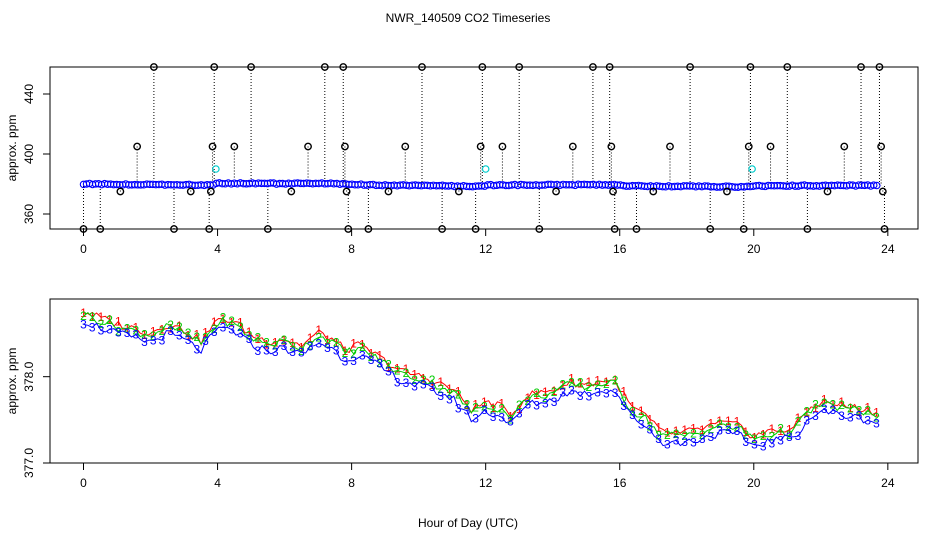 This screenshot has height=540, width=936. I want to click on x-tick-label: 20, so click(754, 483).